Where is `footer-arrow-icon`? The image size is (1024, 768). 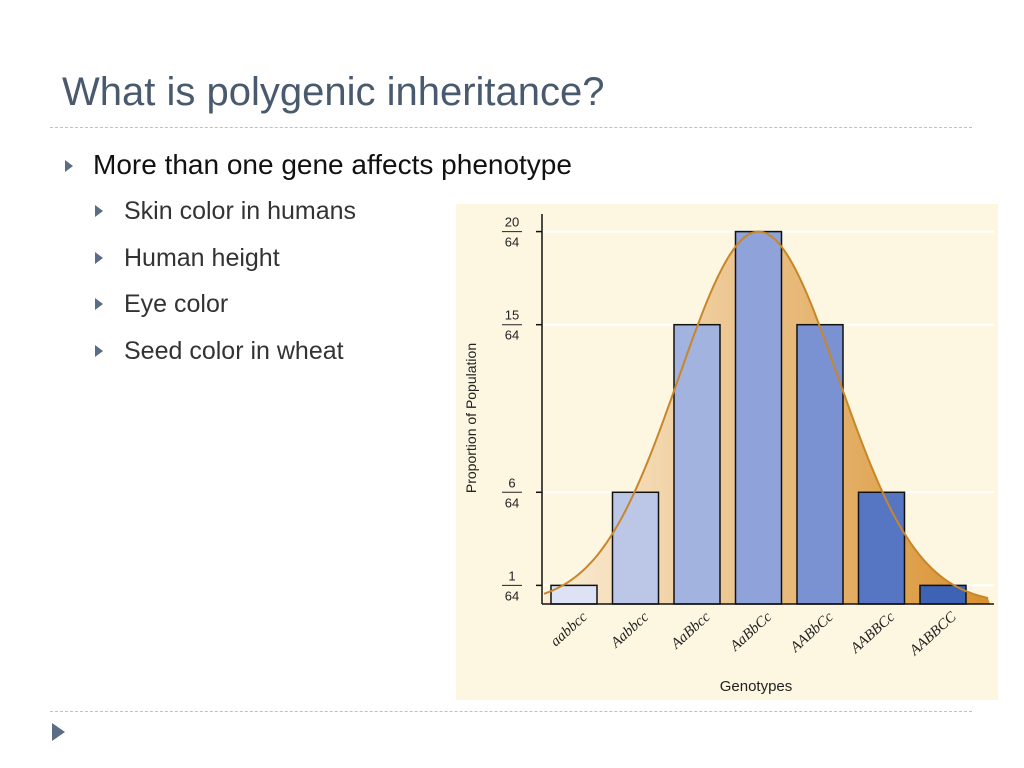
footer-arrow-icon is located at coordinates (58, 732).